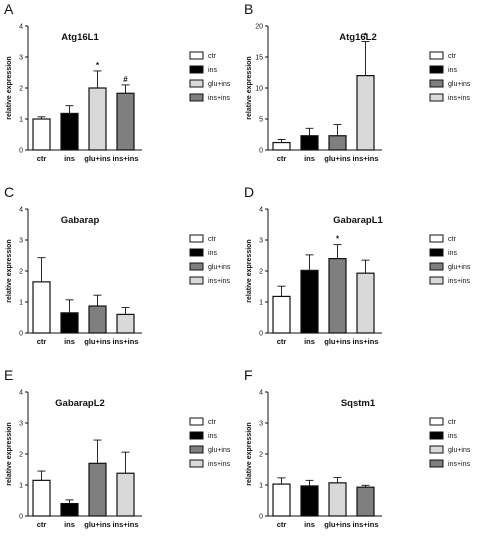 Image resolution: width=480 pixels, height=550 pixels. Describe the element at coordinates (358, 403) in the screenshot. I see `panel-title: Sqstm1` at that location.